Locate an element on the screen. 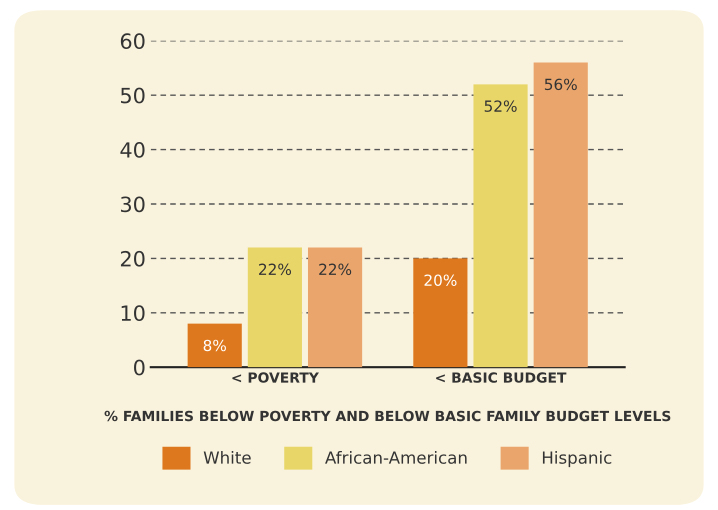  y-tick-label: 40 is located at coordinates (132, 150).